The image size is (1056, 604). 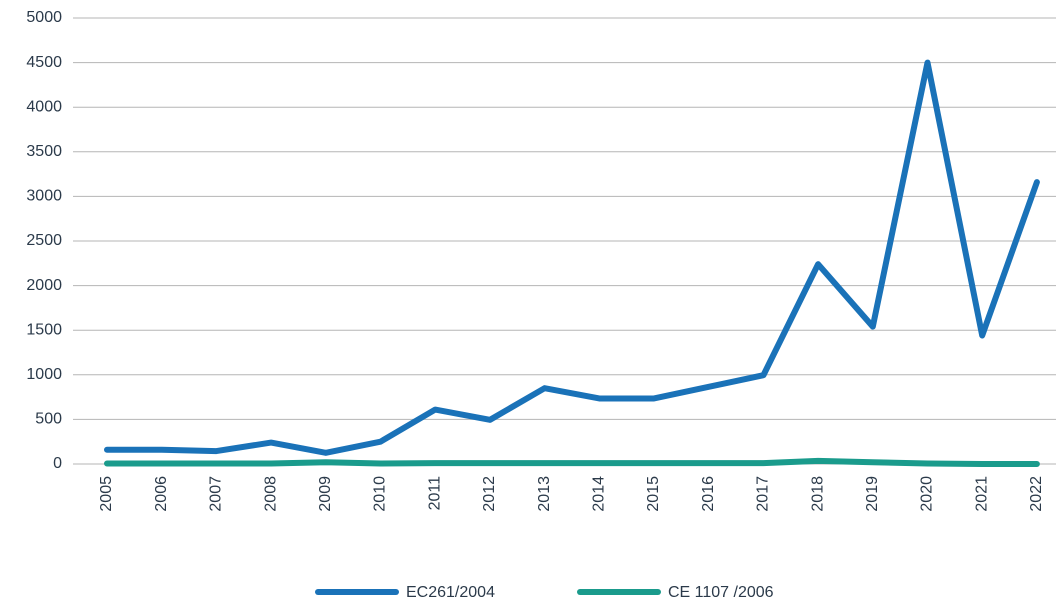 What do you see at coordinates (653, 494) in the screenshot?
I see `x-tick-label: 2015` at bounding box center [653, 494].